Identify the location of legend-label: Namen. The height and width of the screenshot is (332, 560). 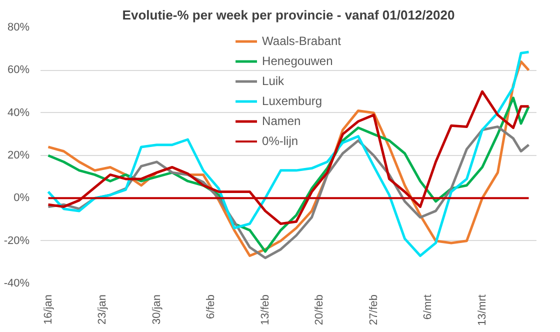
(281, 121).